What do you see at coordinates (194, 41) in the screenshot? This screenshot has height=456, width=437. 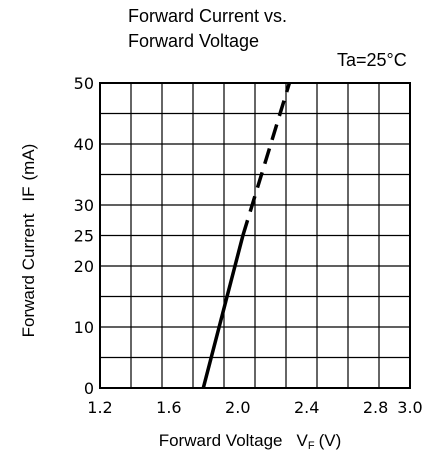 I see `chart-title-line-2: Forward Voltage` at bounding box center [194, 41].